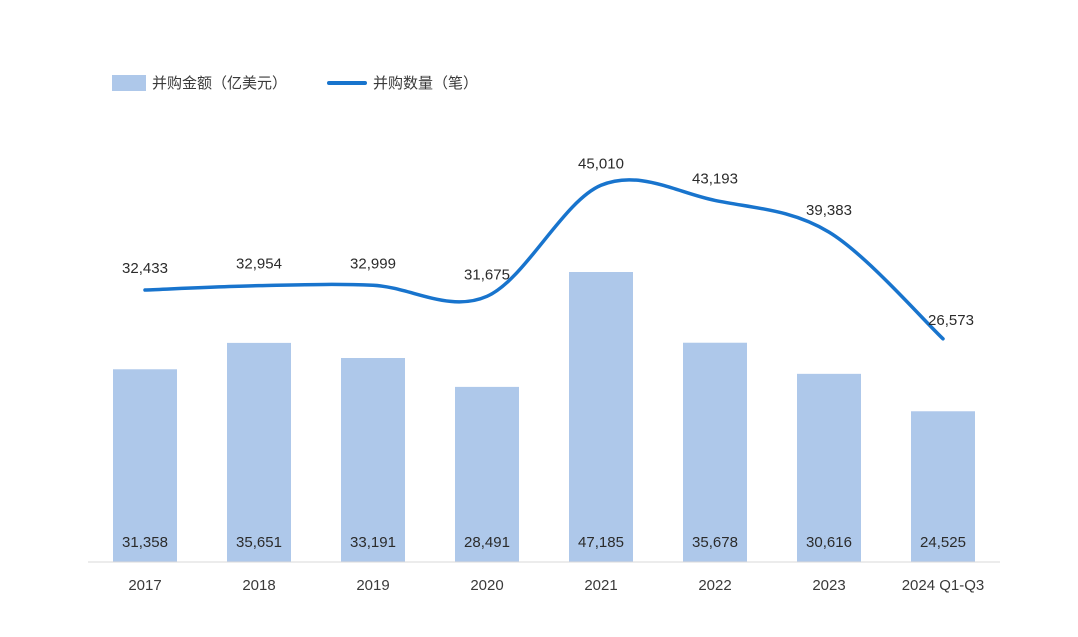 This screenshot has width=1078, height=637. What do you see at coordinates (487, 274) in the screenshot?
I see `line-data-label: 31,675` at bounding box center [487, 274].